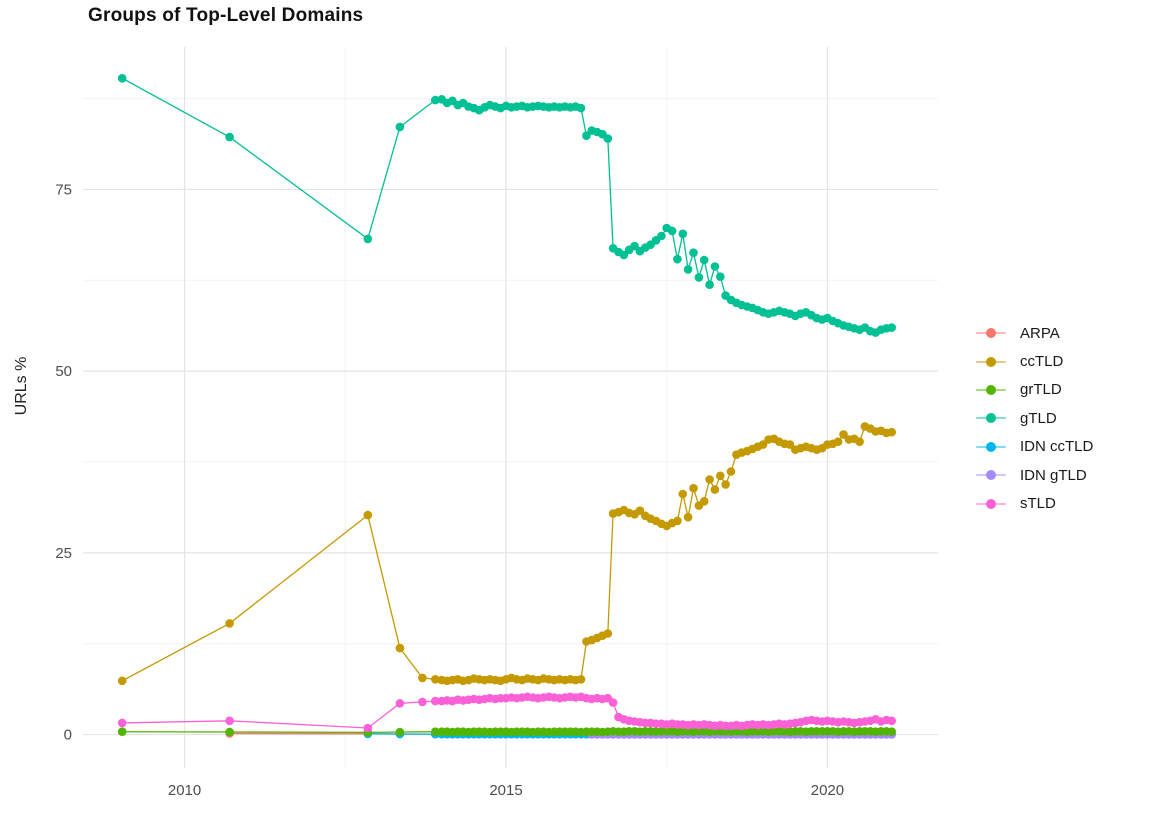 The height and width of the screenshot is (827, 1164). I want to click on legend-item-grTLD: grTLD, so click(1034, 390).